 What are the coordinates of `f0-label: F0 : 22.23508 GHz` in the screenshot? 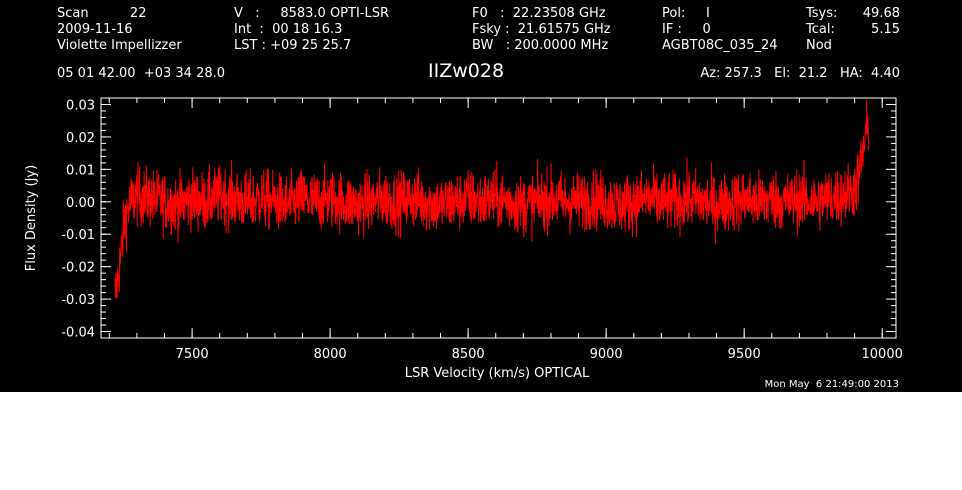 It's located at (539, 13).